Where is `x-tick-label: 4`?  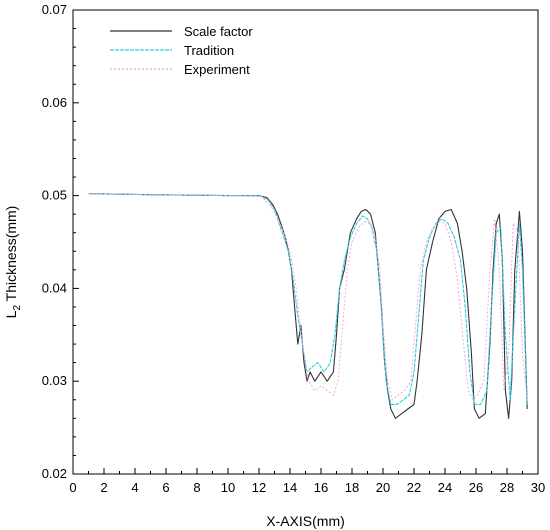 x-tick-label: 4 is located at coordinates (134, 487).